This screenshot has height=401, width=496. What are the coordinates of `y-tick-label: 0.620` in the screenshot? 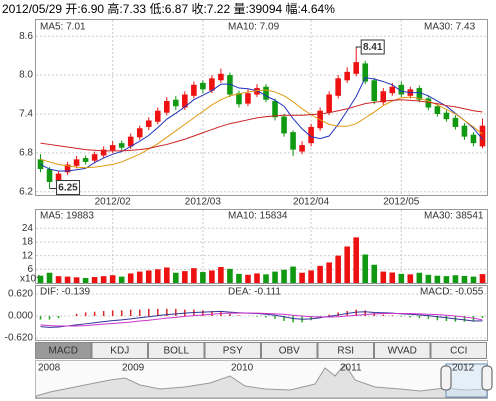 It's located at (20, 294).